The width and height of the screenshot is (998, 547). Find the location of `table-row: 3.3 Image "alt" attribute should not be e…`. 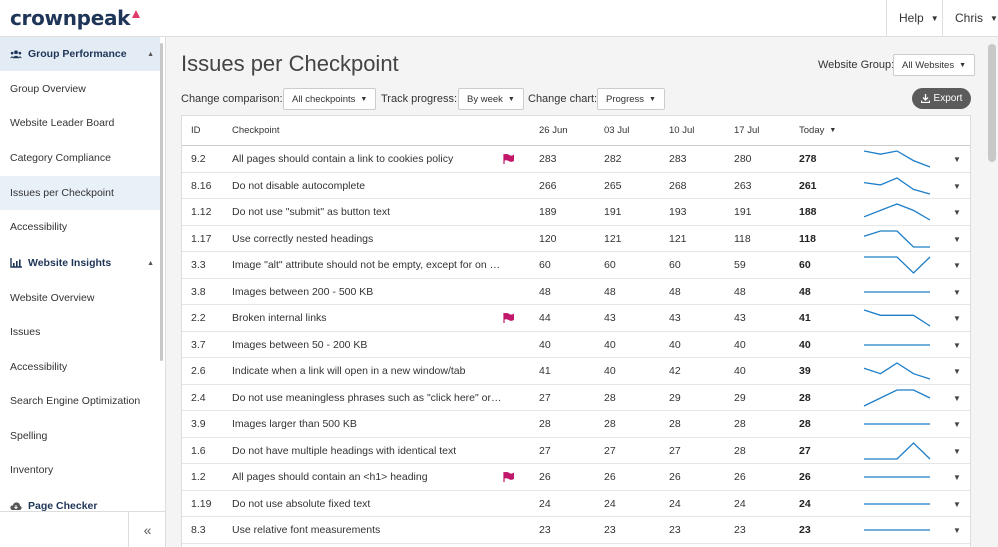

table-row: 3.3 Image "alt" attribute should not be e… is located at coordinates (576, 265).